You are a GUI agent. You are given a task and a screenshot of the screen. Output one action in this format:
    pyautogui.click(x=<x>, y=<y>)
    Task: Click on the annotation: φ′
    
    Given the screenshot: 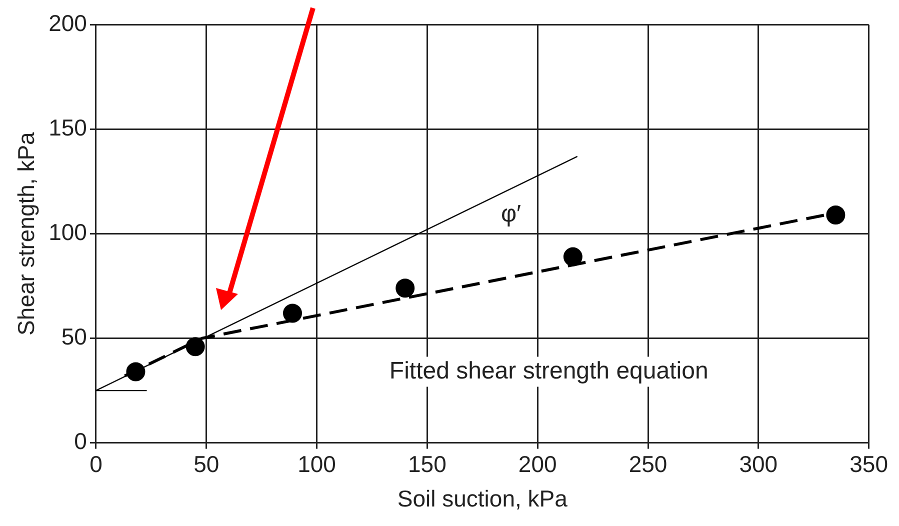 What is the action you would take?
    pyautogui.click(x=511, y=214)
    